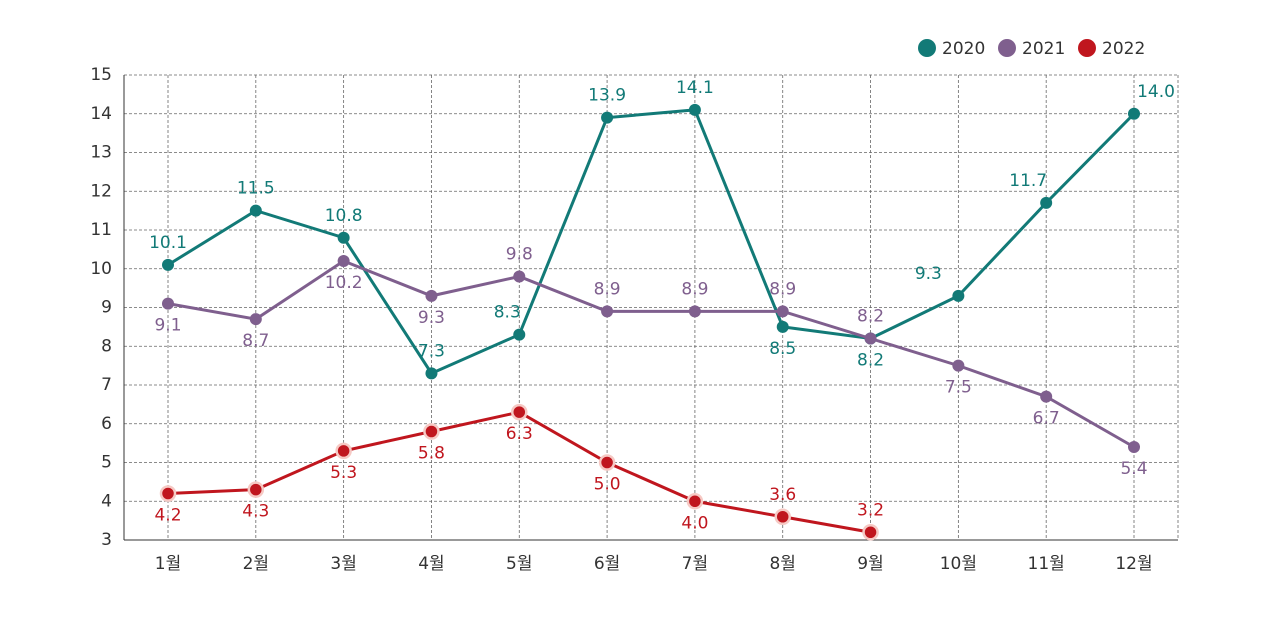  I want to click on data-label: 5.8, so click(431, 454).